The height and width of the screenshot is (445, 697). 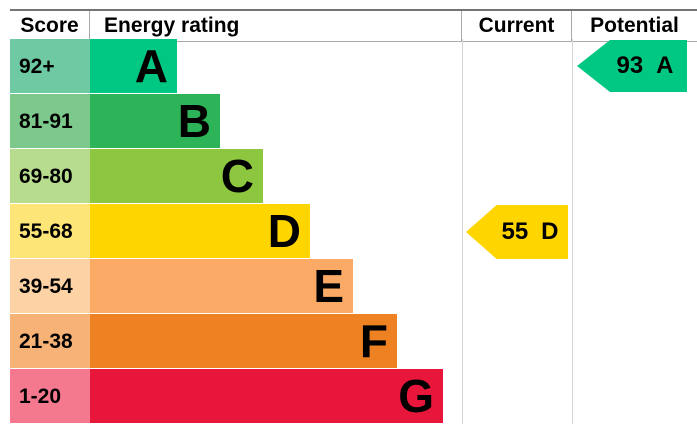 What do you see at coordinates (665, 65) in the screenshot?
I see `potential-rating-letter: A` at bounding box center [665, 65].